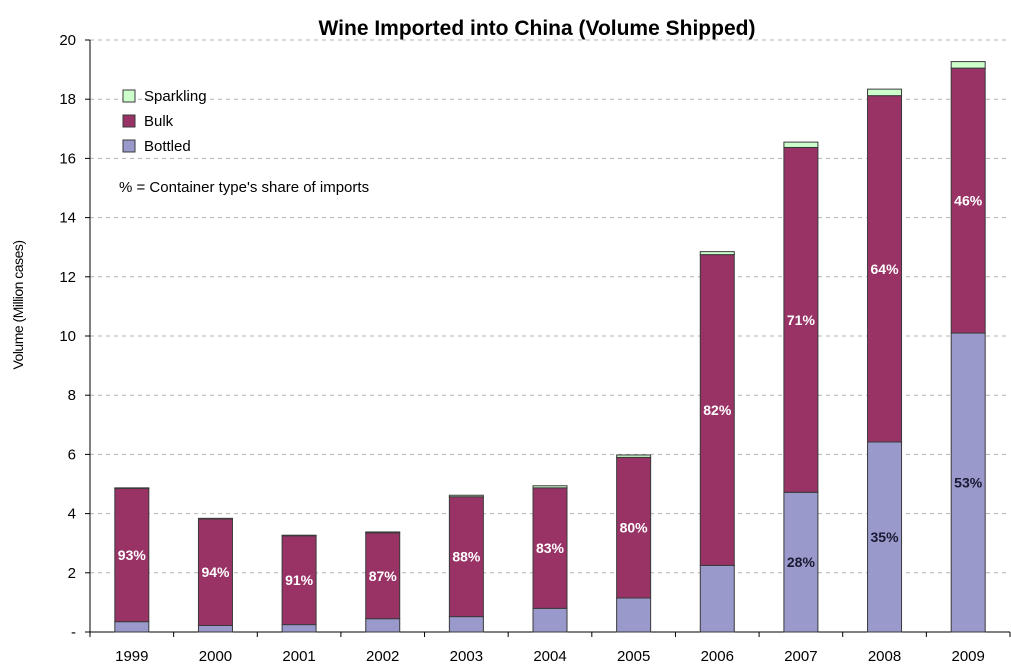 The image size is (1011, 670). I want to click on bar-sparkling-2002, so click(383, 532).